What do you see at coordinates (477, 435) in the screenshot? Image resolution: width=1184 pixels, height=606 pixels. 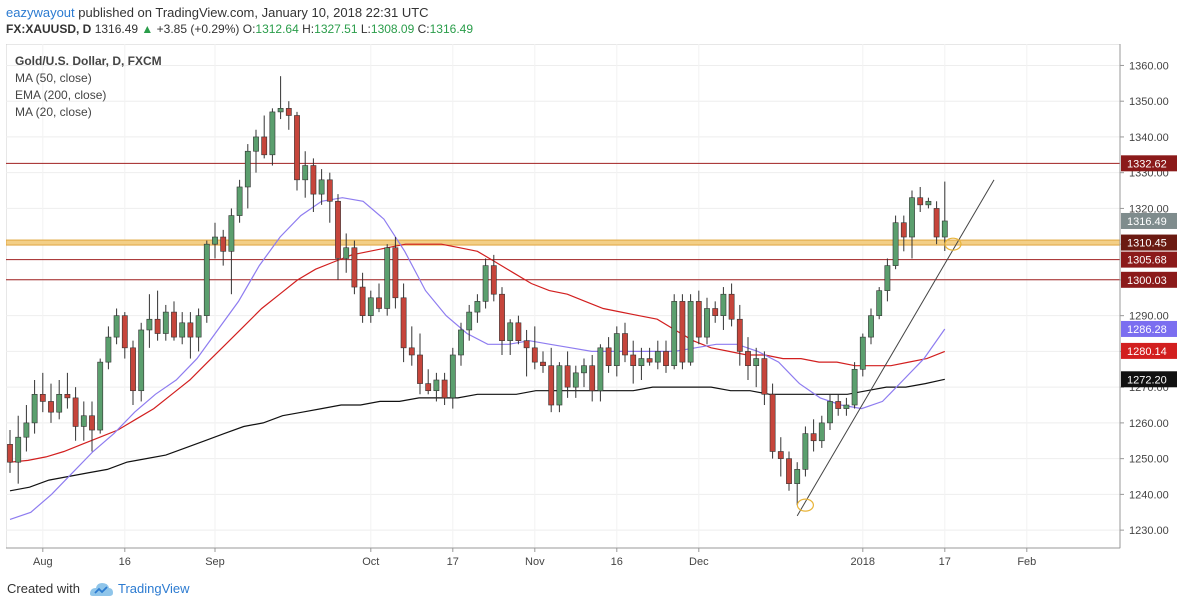 I see `ema200-line` at bounding box center [477, 435].